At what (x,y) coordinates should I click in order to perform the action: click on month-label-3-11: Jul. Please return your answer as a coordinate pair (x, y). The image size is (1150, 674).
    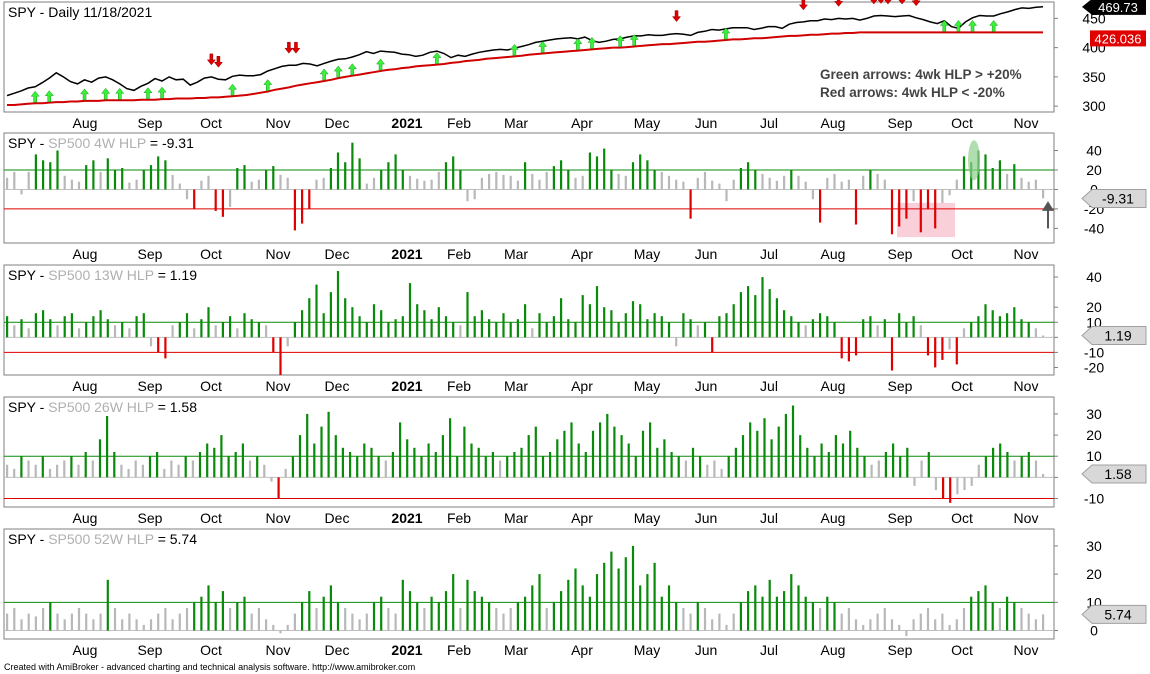
    Looking at the image, I should click on (769, 518).